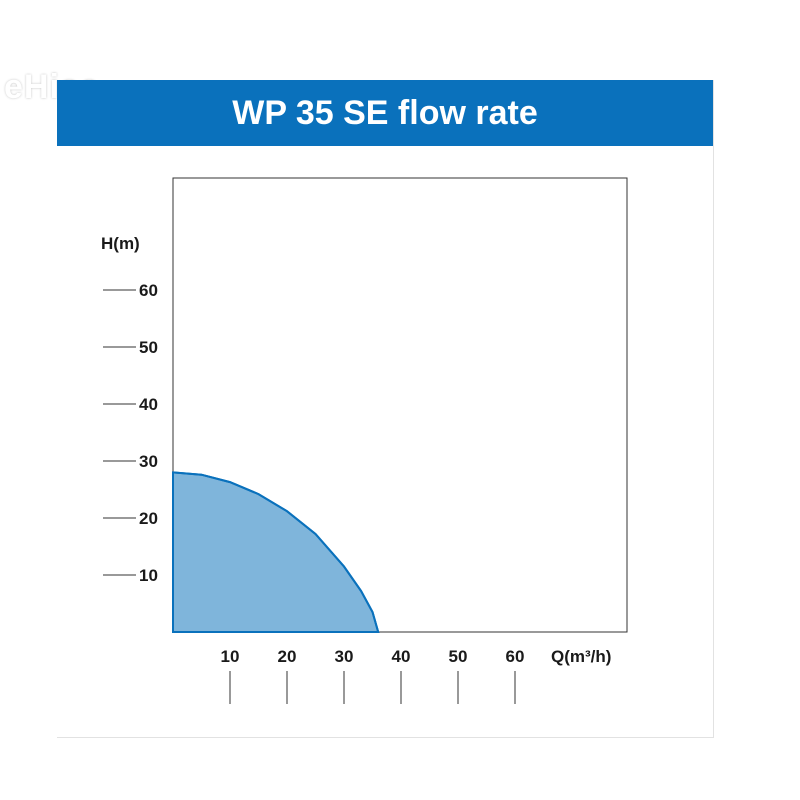 The width and height of the screenshot is (800, 800). Describe the element at coordinates (148, 404) in the screenshot. I see `y-tick-label: 40` at that location.